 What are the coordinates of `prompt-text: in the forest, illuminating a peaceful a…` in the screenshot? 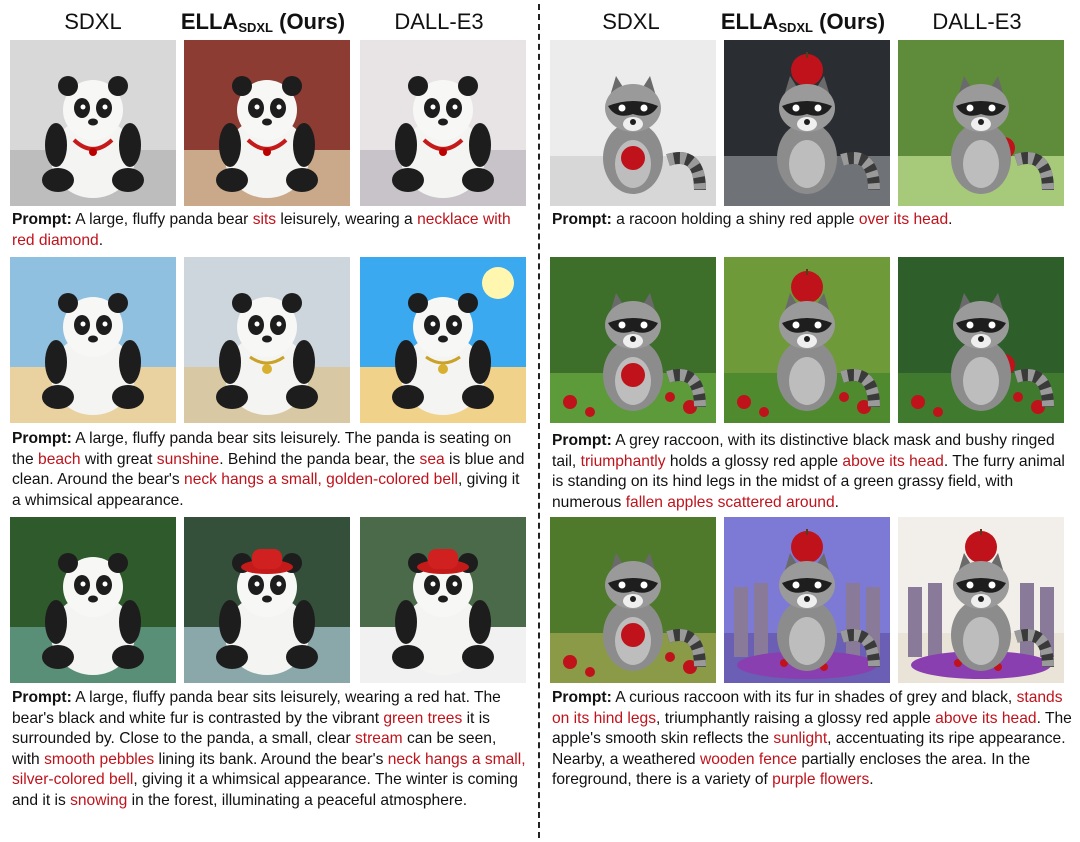 It's located at (297, 800).